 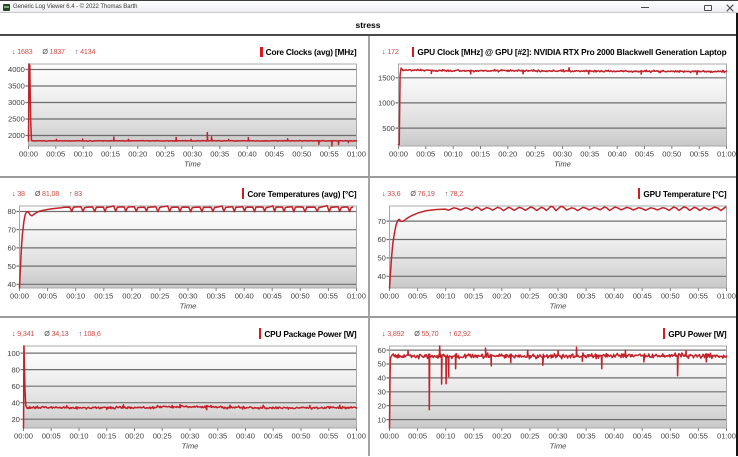 What do you see at coordinates (386, 78) in the screenshot?
I see `svg-text: 1500` at bounding box center [386, 78].